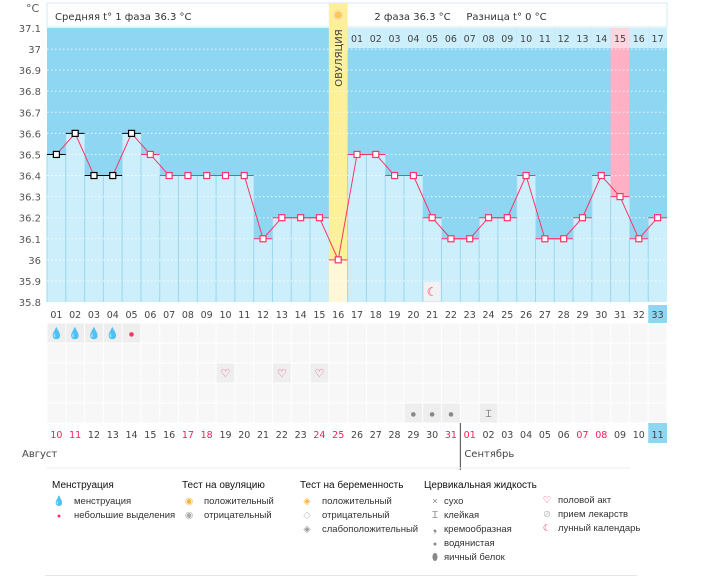 This screenshot has width=712, height=587. What do you see at coordinates (282, 315) in the screenshot?
I see `cycle-day-label: 13` at bounding box center [282, 315].